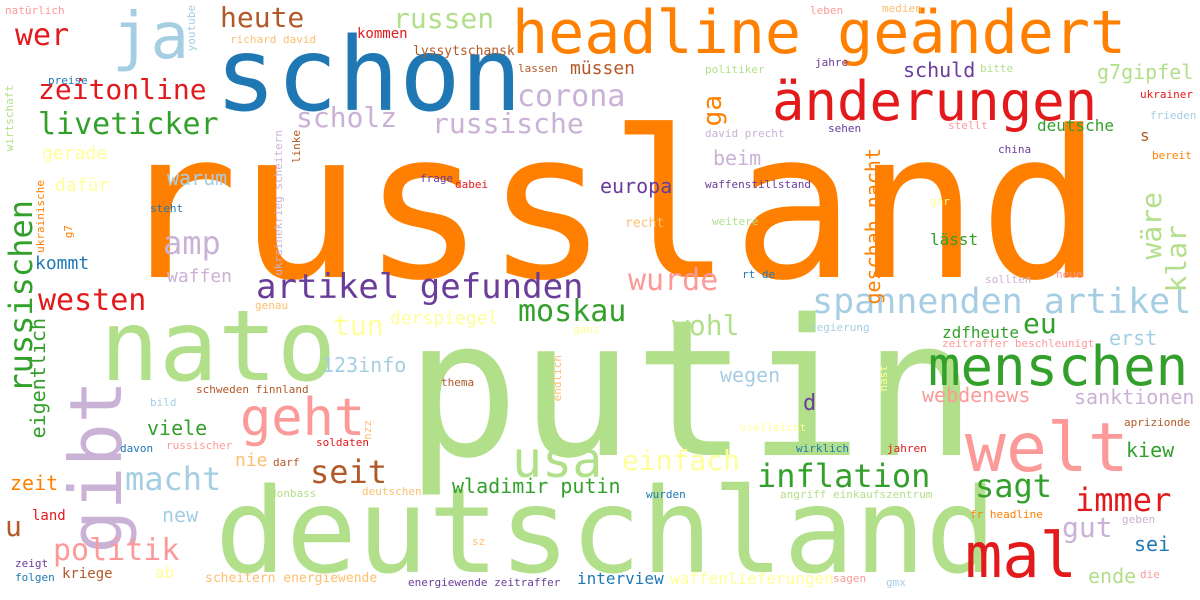 The height and width of the screenshot is (600, 1200). What do you see at coordinates (472, 184) in the screenshot?
I see `word: dabei` at bounding box center [472, 184].